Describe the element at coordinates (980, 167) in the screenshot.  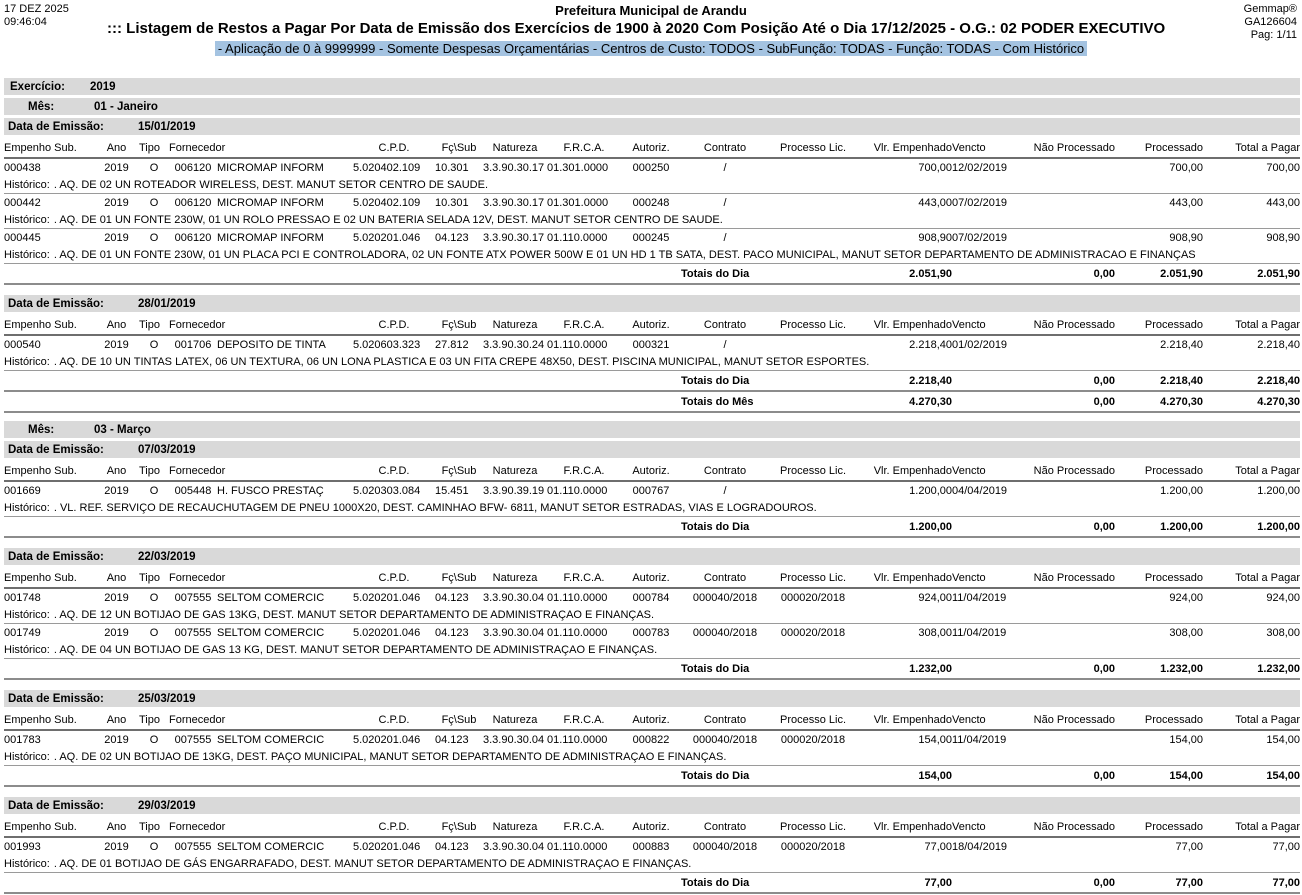
I see `vencto-cell: 12/02/2019` at that location.